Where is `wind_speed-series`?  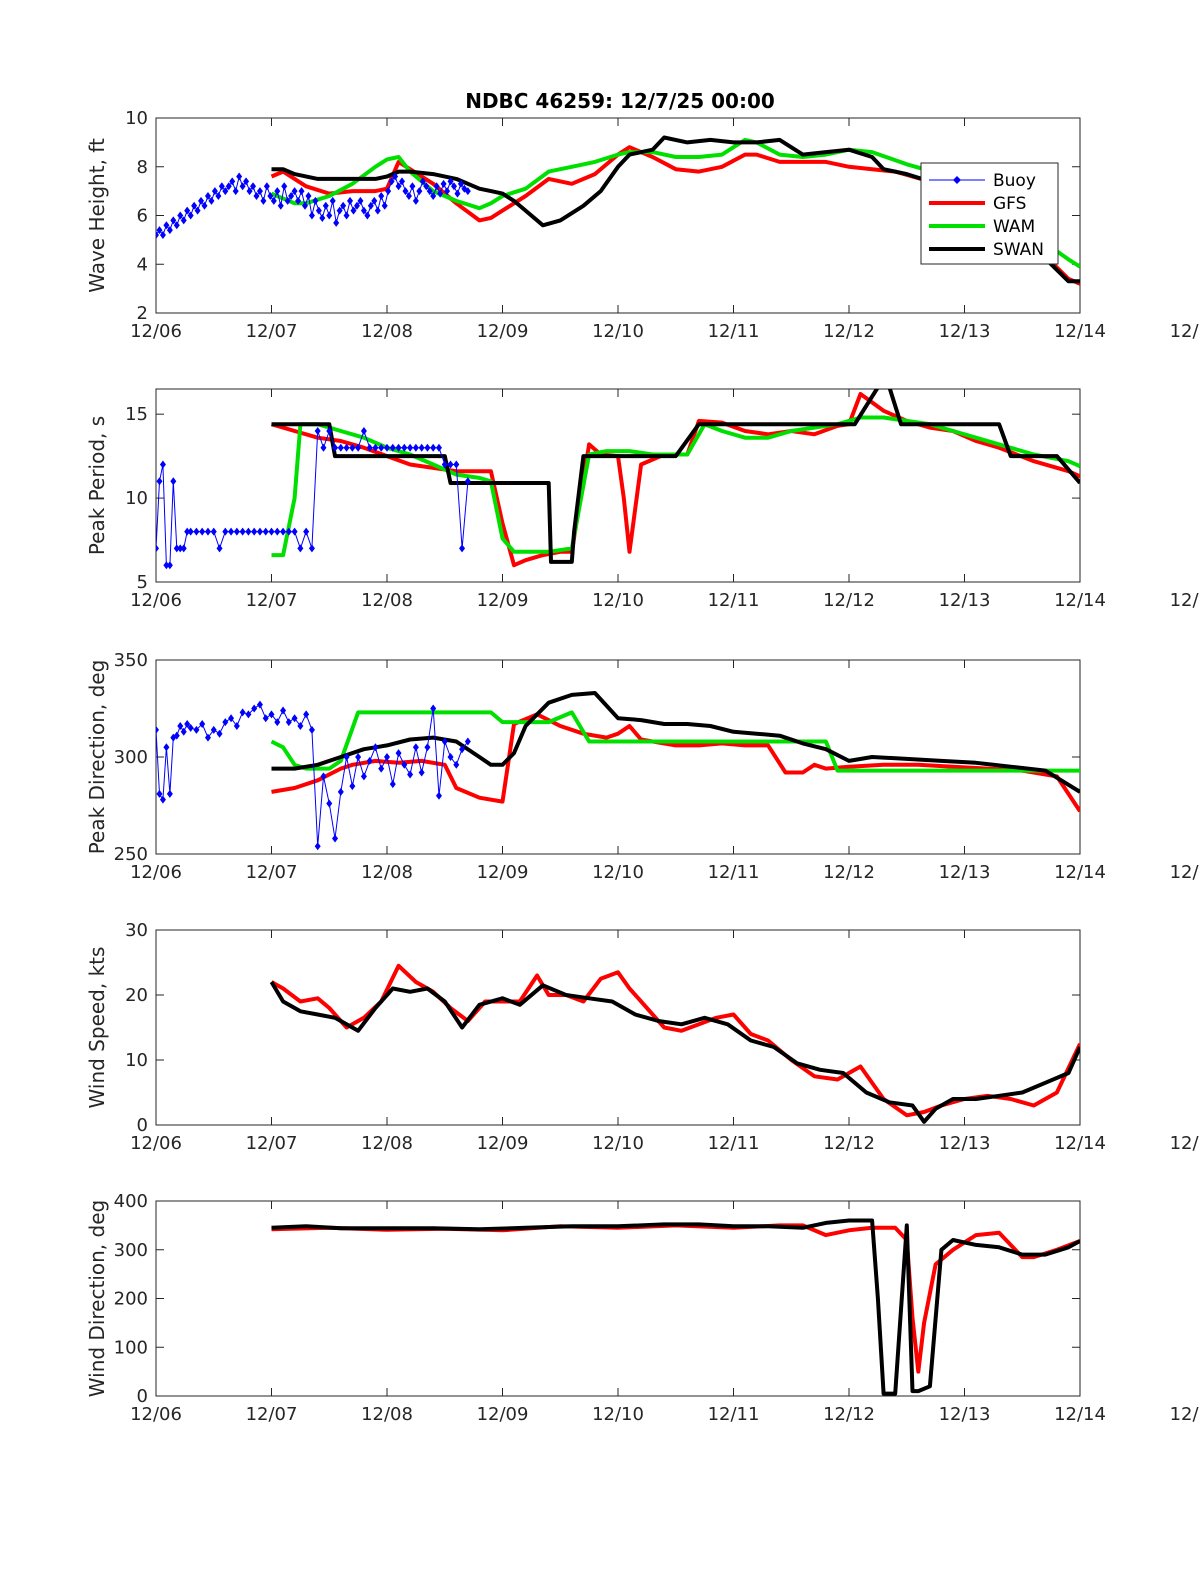 wind_speed-series is located at coordinates (674, 1043).